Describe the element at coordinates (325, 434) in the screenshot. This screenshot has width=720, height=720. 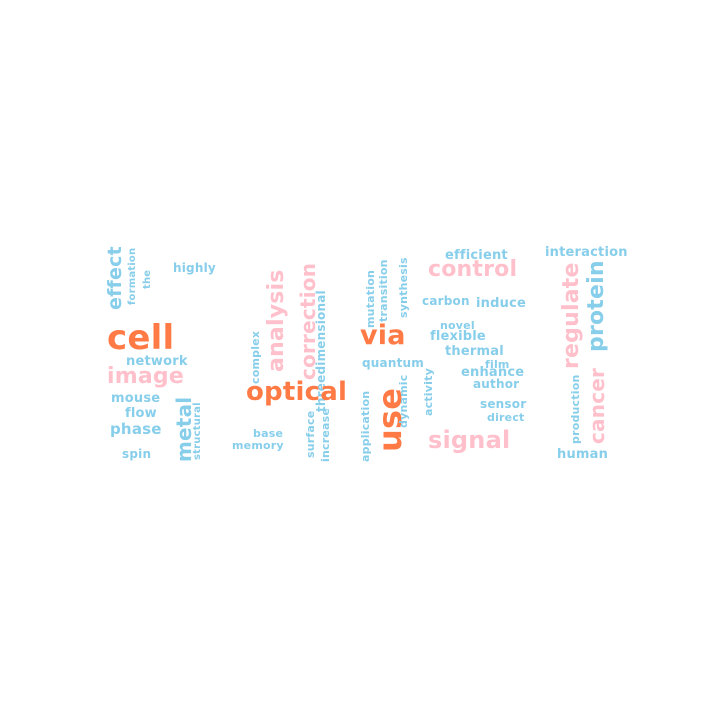
I see `word-increase: increase` at that location.